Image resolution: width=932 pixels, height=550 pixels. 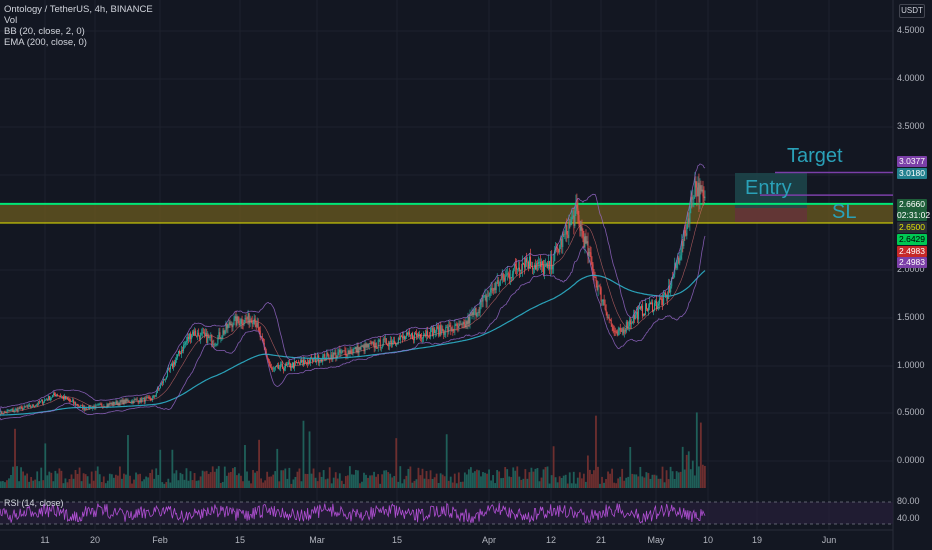 I want to click on target-annotation: Target, so click(x=815, y=156).